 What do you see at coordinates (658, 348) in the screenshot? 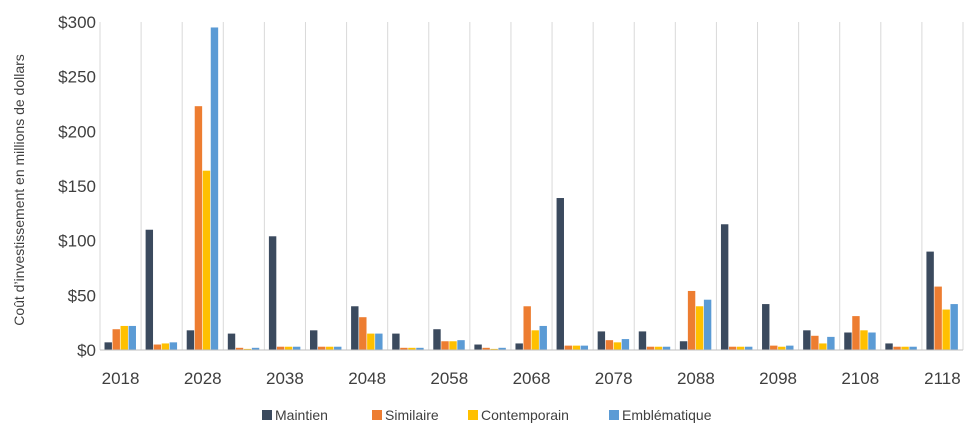
I see `bar-contemporain-2083` at bounding box center [658, 348].